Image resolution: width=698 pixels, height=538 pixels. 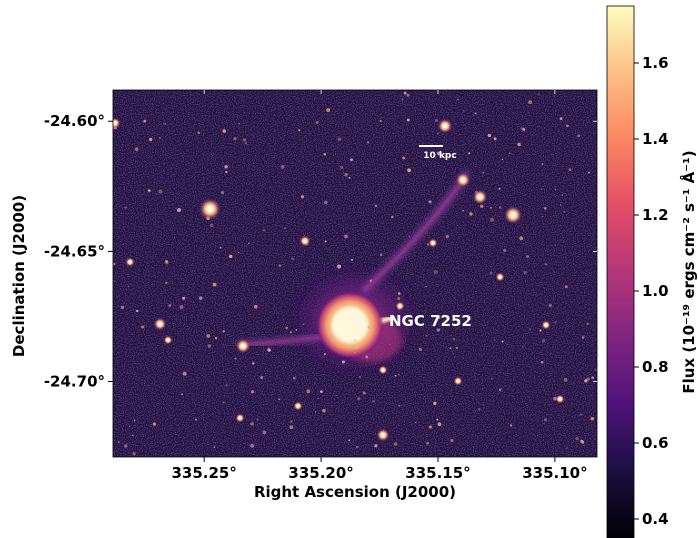 What do you see at coordinates (655, 443) in the screenshot?
I see `colorbar-tick-label: 0.6` at bounding box center [655, 443].